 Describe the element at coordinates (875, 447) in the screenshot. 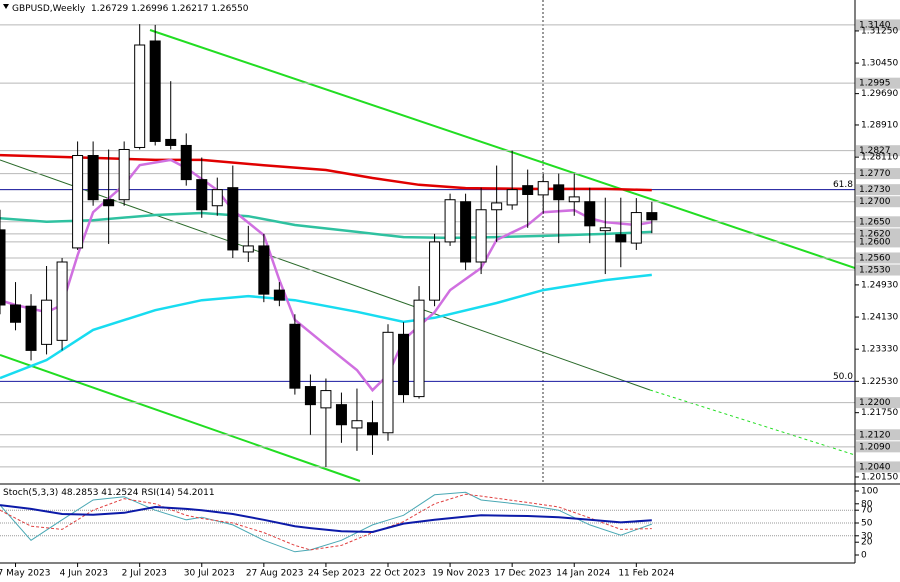

I see `level-label: 1.2090` at that location.